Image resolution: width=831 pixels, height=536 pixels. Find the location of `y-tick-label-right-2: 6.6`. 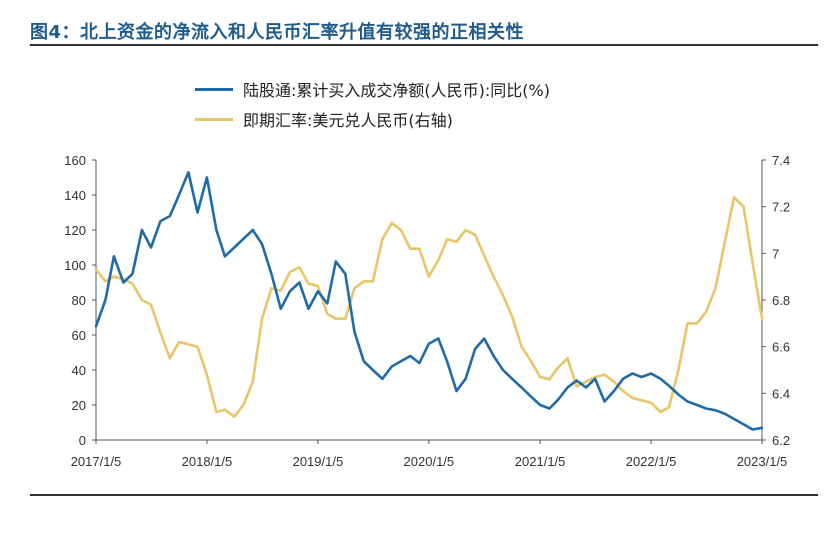

y-tick-label-right-2: 6.6 is located at coordinates (781, 347).